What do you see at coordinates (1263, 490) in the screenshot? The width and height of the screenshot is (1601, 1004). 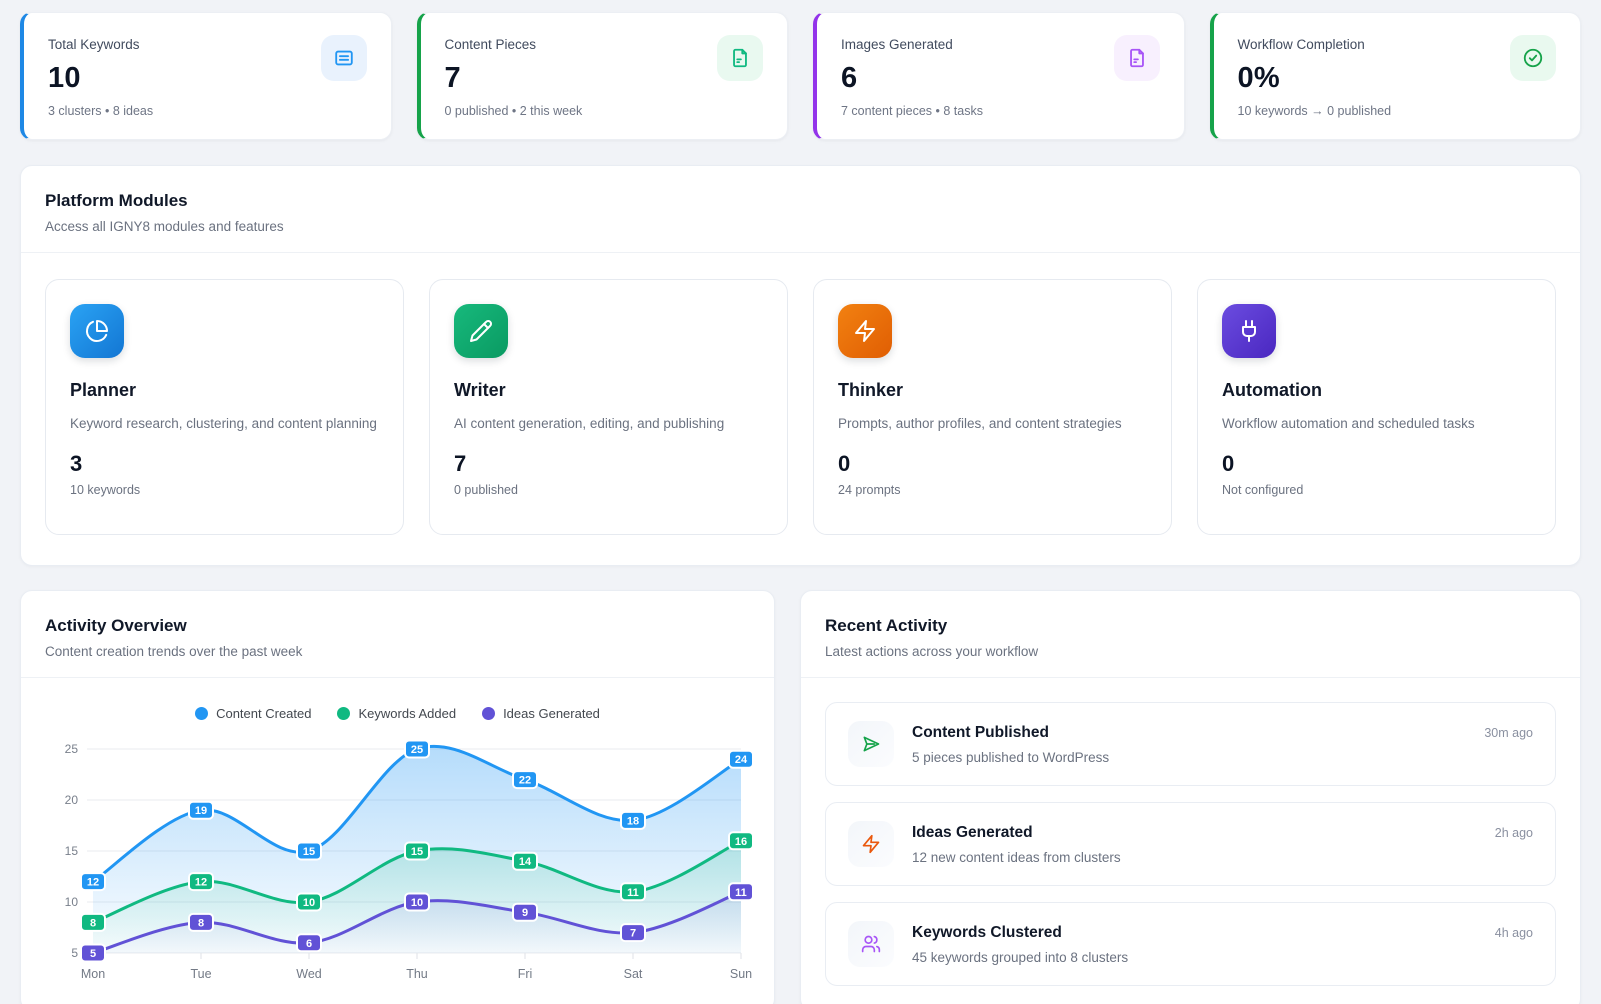 I see `module-sublabel: Not configured` at bounding box center [1263, 490].